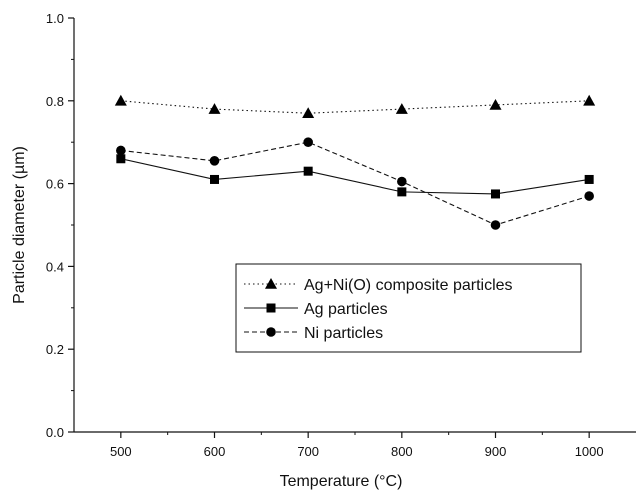  Describe the element at coordinates (589, 451) in the screenshot. I see `x-tick-label: 1000` at that location.